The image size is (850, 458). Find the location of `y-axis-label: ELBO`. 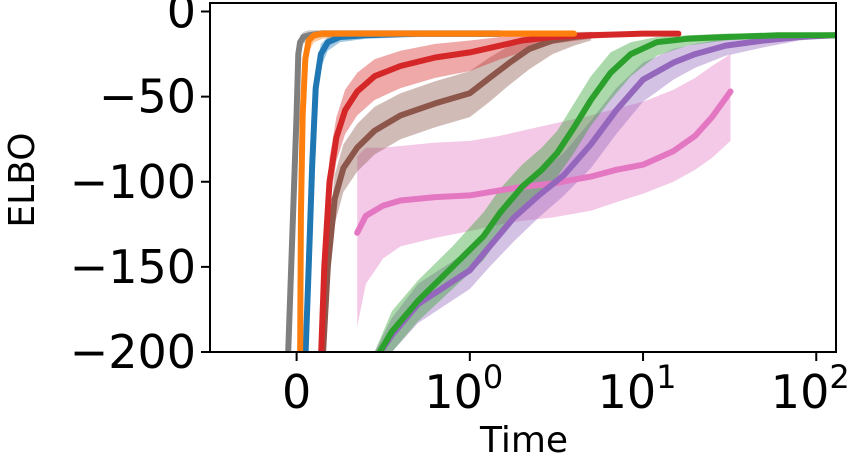

y-axis-label: ELBO is located at coordinates (22, 179).